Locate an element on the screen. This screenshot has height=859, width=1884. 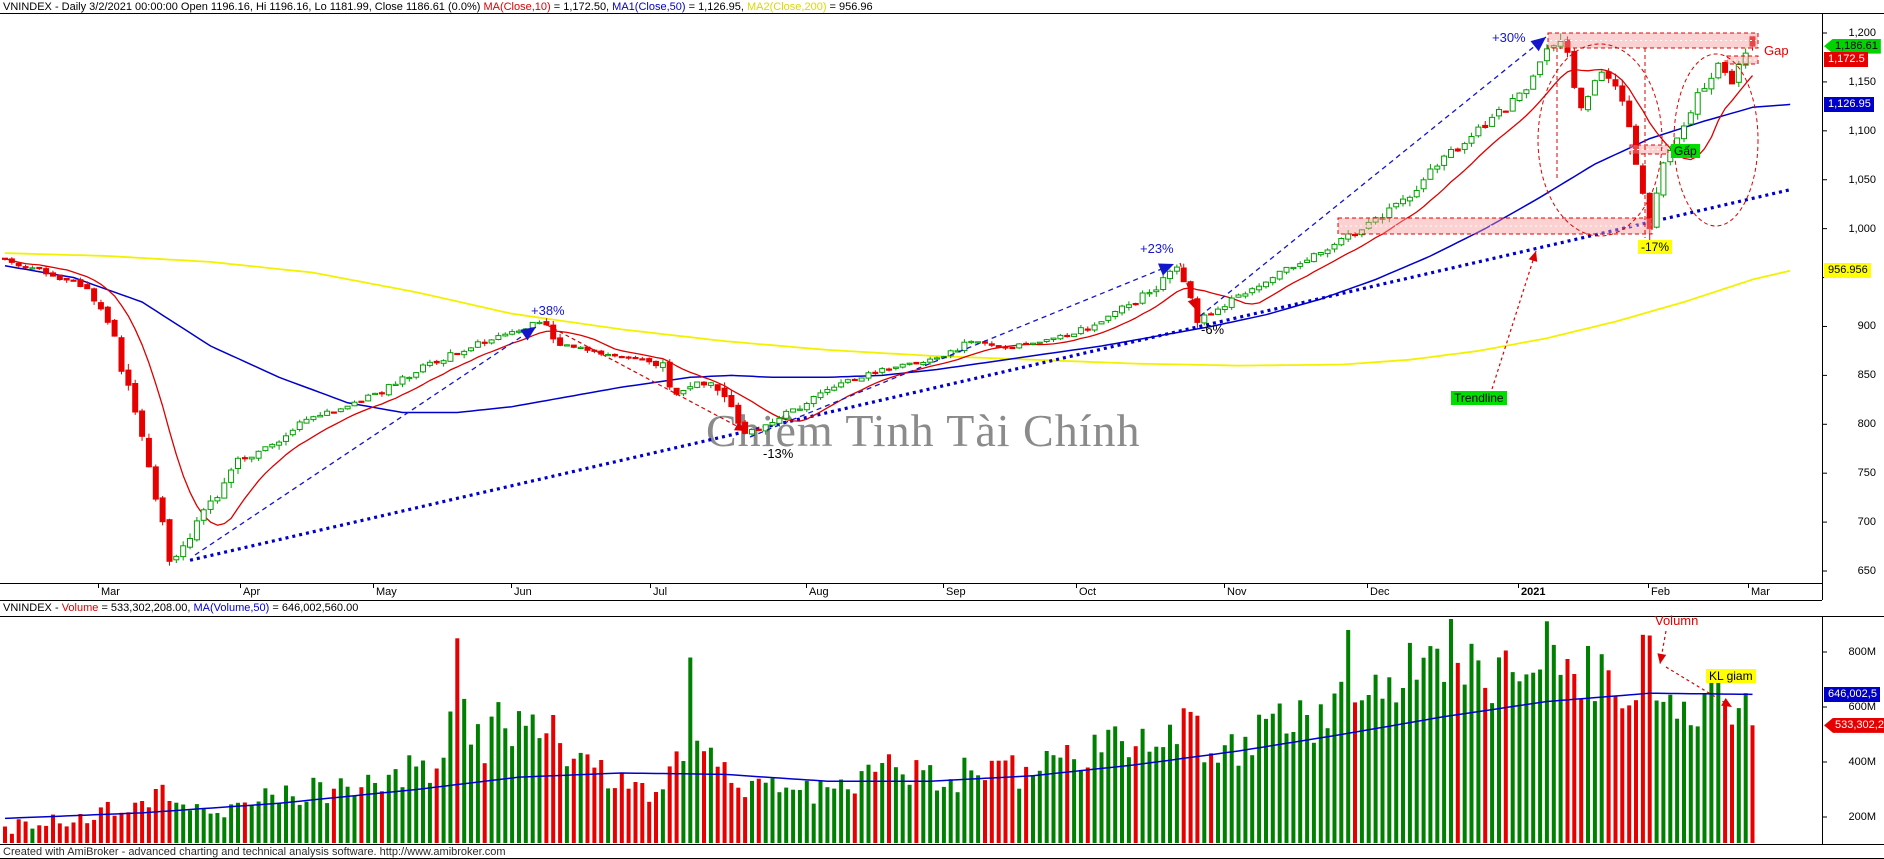
ma200-line is located at coordinates (897, 309).